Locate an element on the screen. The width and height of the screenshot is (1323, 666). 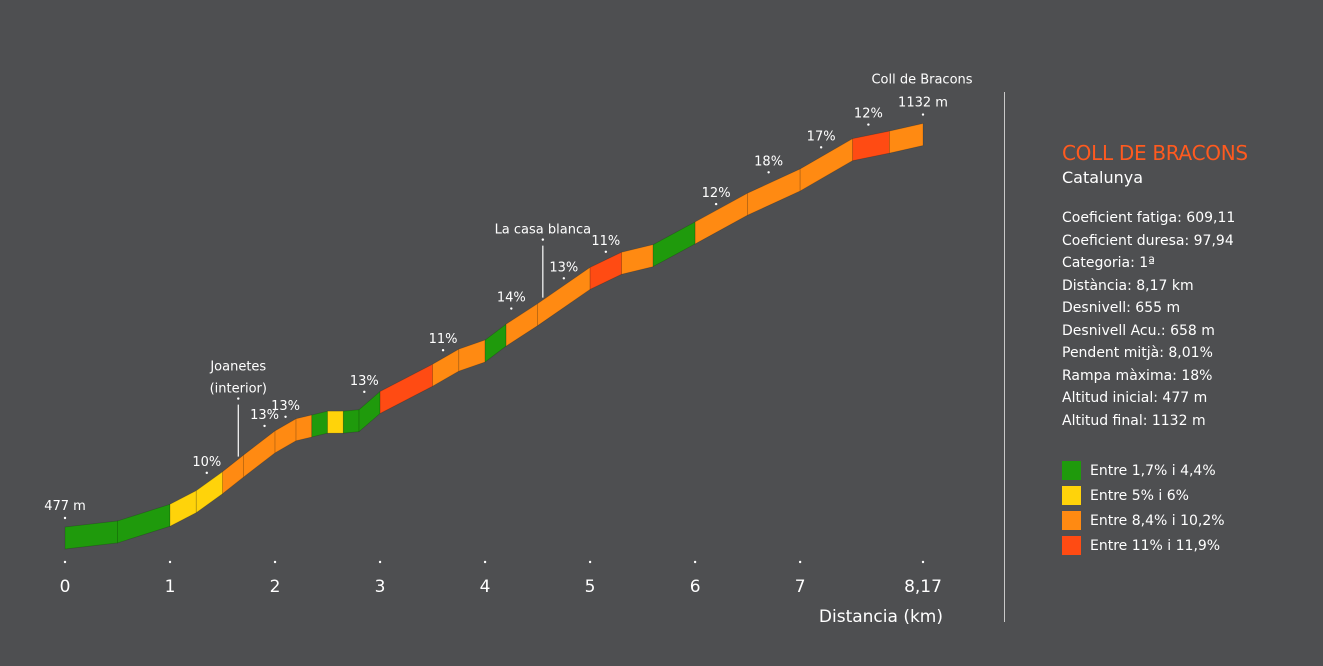
climb-title: COLL DE BRACONS is located at coordinates (1155, 153).